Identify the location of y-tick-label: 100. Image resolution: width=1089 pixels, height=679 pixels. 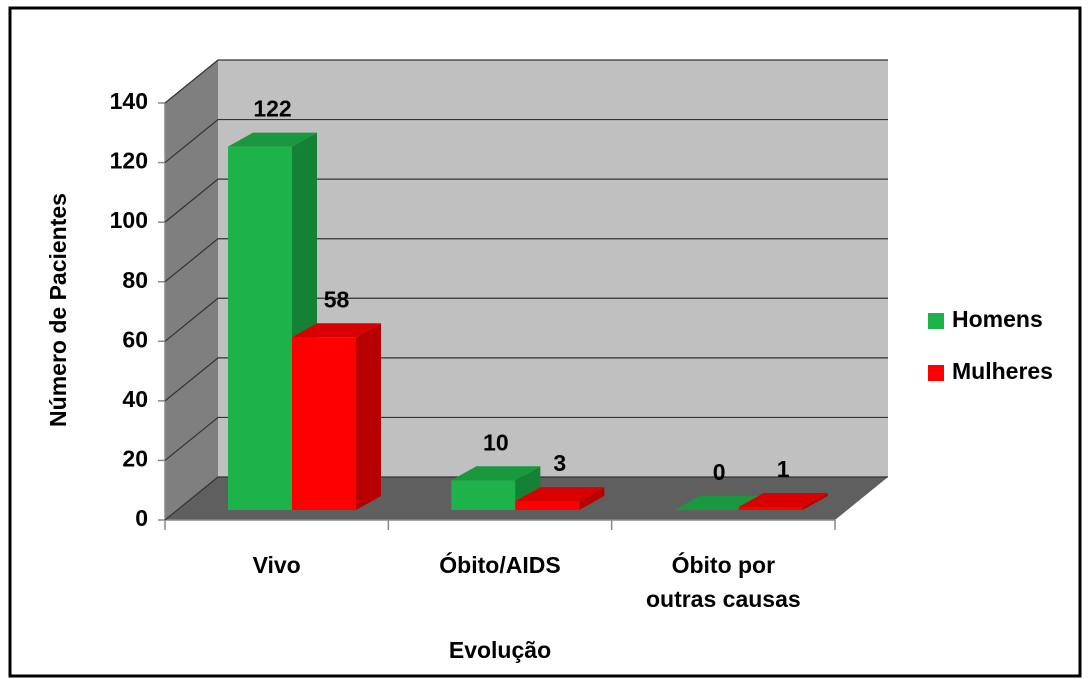
(129, 220).